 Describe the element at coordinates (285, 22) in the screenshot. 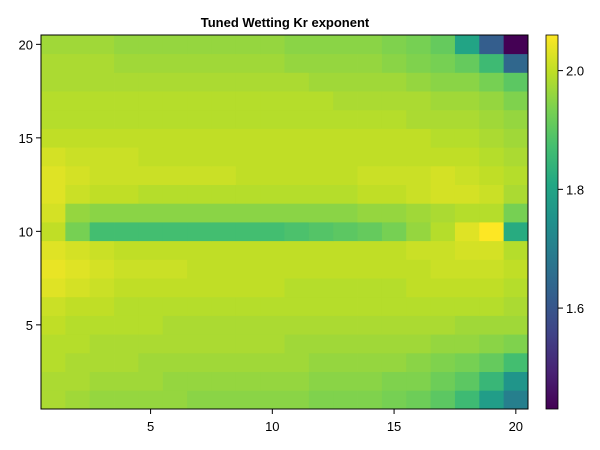

I see `chart-title: Tuned Wetting Kr exponent` at that location.